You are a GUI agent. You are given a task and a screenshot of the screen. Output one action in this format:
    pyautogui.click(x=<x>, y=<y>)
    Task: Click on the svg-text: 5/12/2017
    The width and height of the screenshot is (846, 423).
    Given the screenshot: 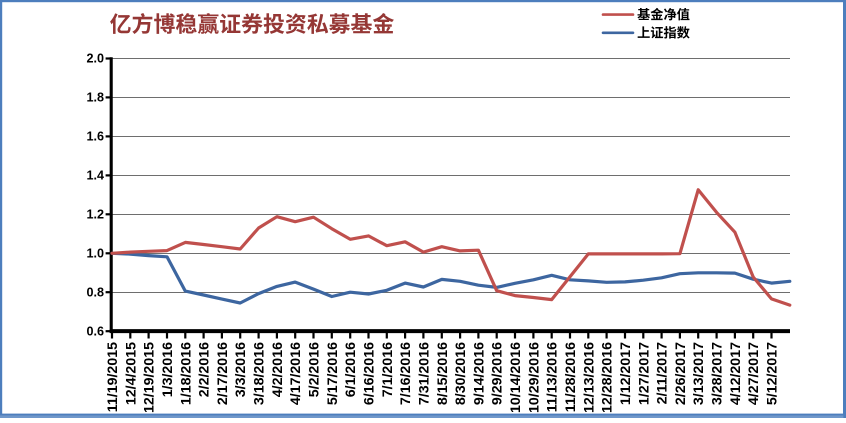 What is the action you would take?
    pyautogui.click(x=773, y=373)
    